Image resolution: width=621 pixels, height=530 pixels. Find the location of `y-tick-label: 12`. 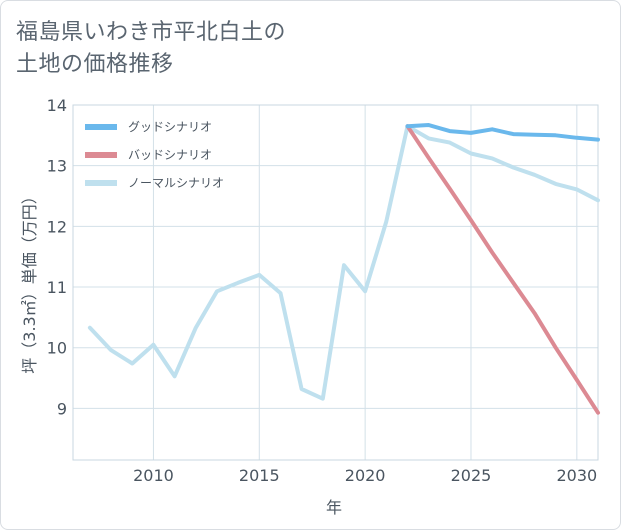

y-tick-label: 12 is located at coordinates (57, 226).